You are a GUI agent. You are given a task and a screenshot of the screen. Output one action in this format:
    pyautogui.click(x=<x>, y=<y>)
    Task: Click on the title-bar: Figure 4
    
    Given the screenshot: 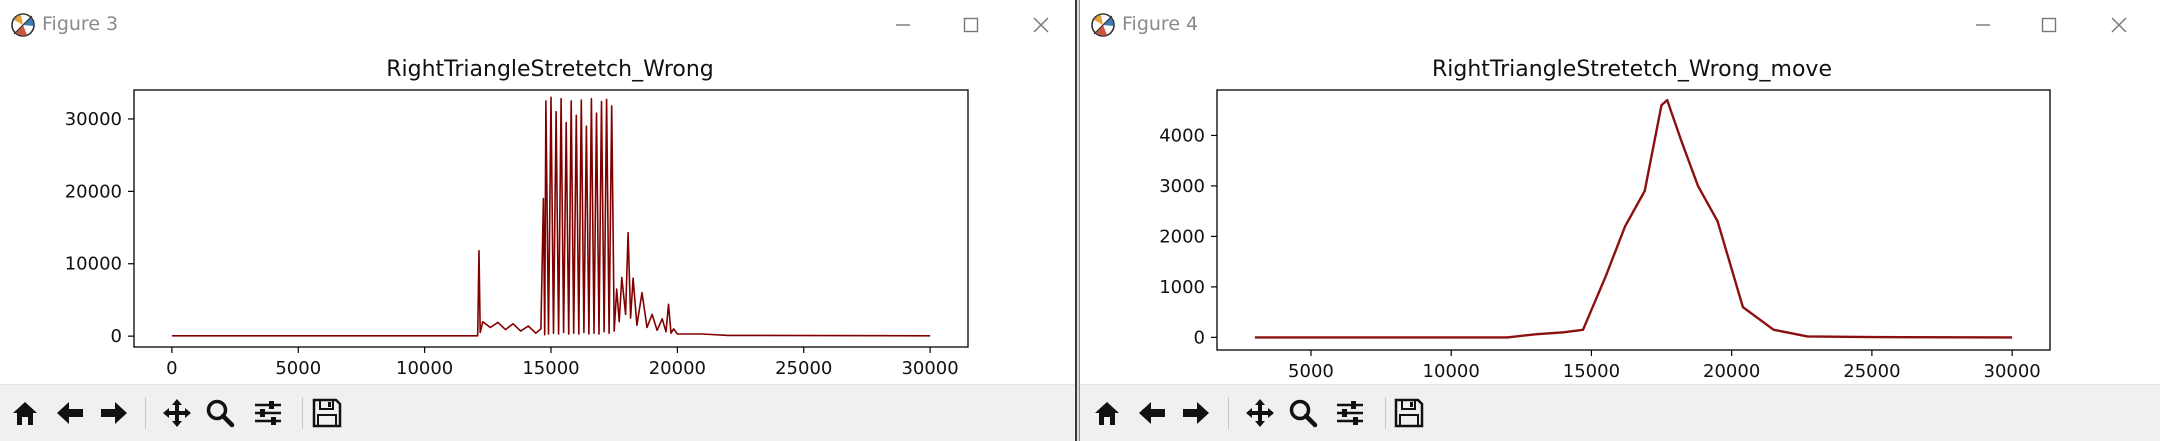 What is the action you would take?
    pyautogui.click(x=1620, y=25)
    